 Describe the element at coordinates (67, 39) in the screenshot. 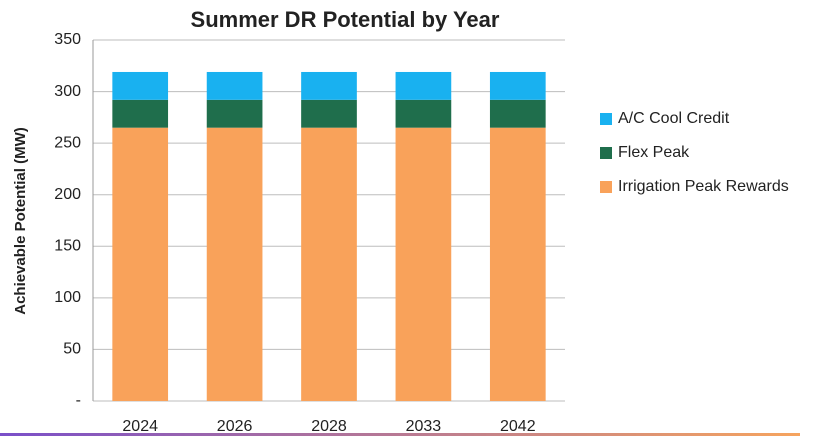

I see `y-tick-label: 350` at that location.